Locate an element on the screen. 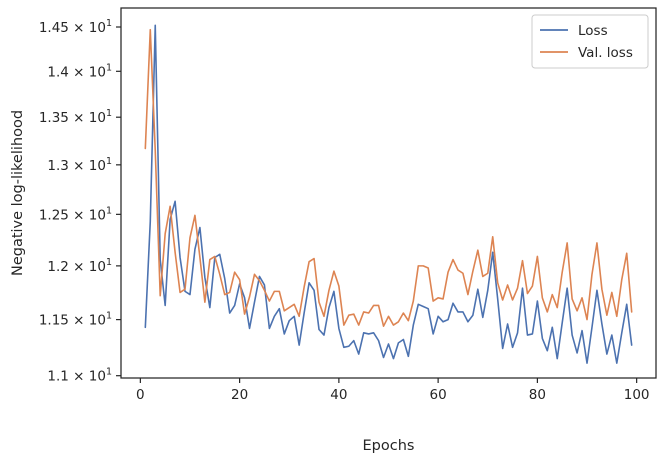 The image size is (667, 463). y-tick-label: 1.2 × 10¹ is located at coordinates (79, 266).